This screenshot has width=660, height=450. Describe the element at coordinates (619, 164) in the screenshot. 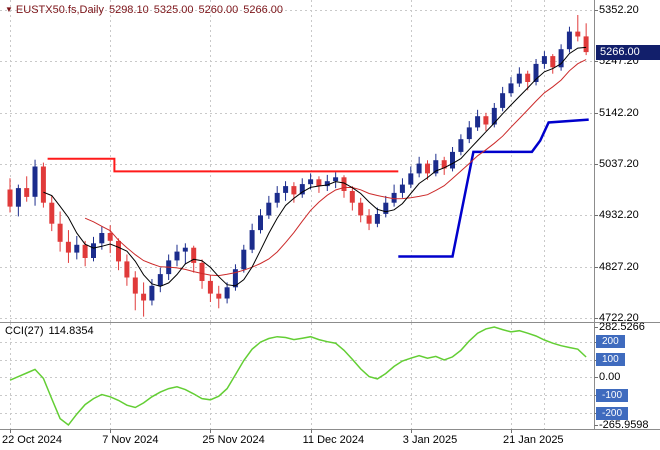

I see `price-axis-label: 5037.20` at that location.